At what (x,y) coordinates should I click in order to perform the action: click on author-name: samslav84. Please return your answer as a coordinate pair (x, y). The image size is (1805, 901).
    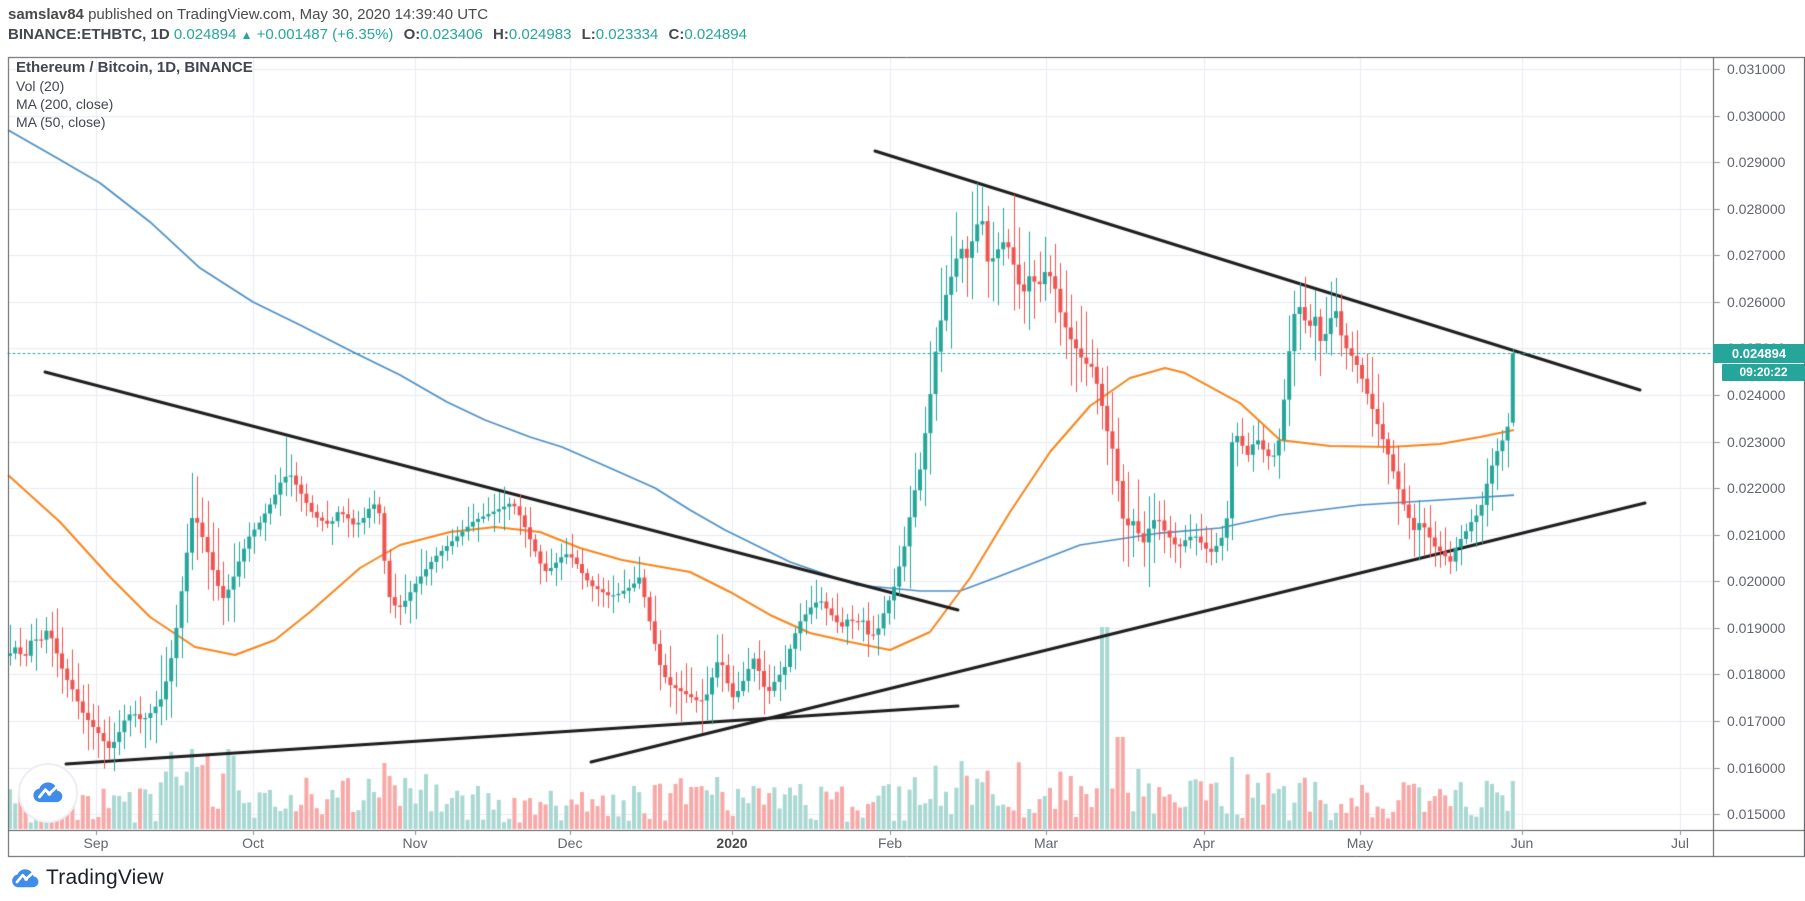
    Looking at the image, I should click on (46, 14).